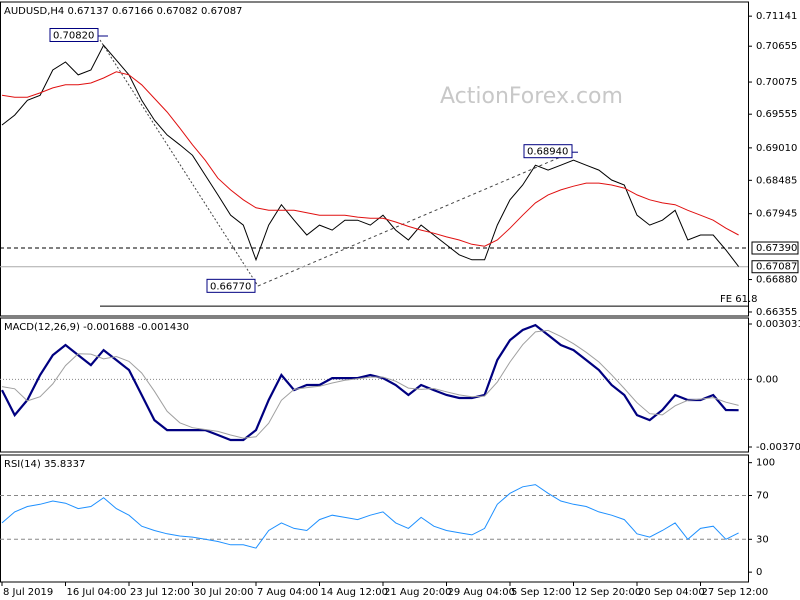  I want to click on x-tick-label: 23 Jul 12:00, so click(160, 592).